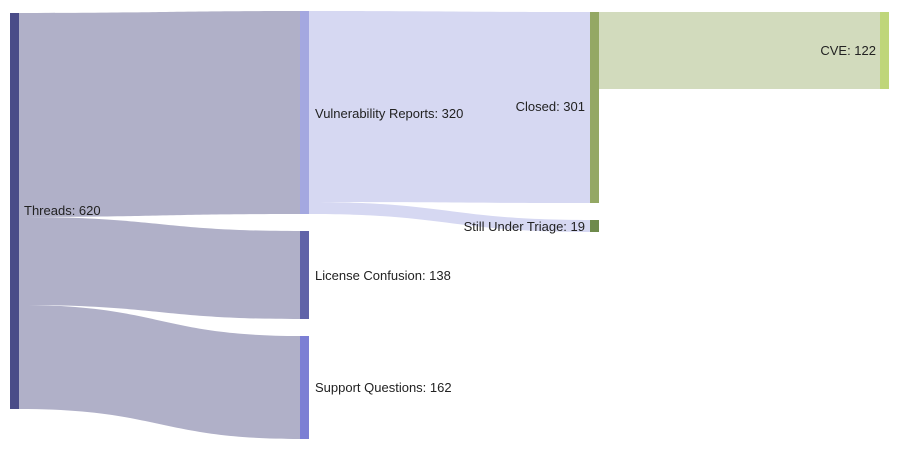 This screenshot has height=450, width=900. What do you see at coordinates (304, 275) in the screenshot?
I see `node-license` at bounding box center [304, 275].